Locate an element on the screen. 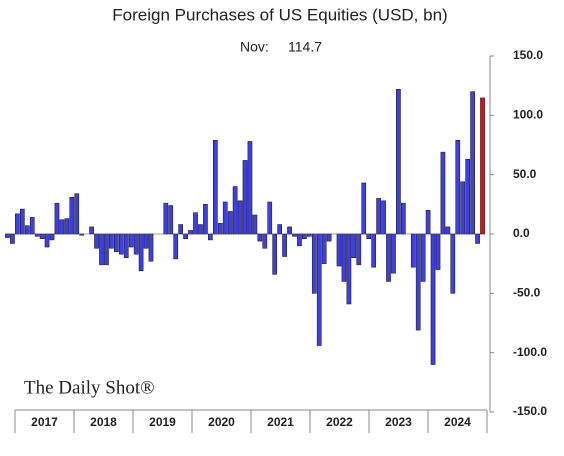 The height and width of the screenshot is (456, 564). x-group-label: 2022 is located at coordinates (339, 422).